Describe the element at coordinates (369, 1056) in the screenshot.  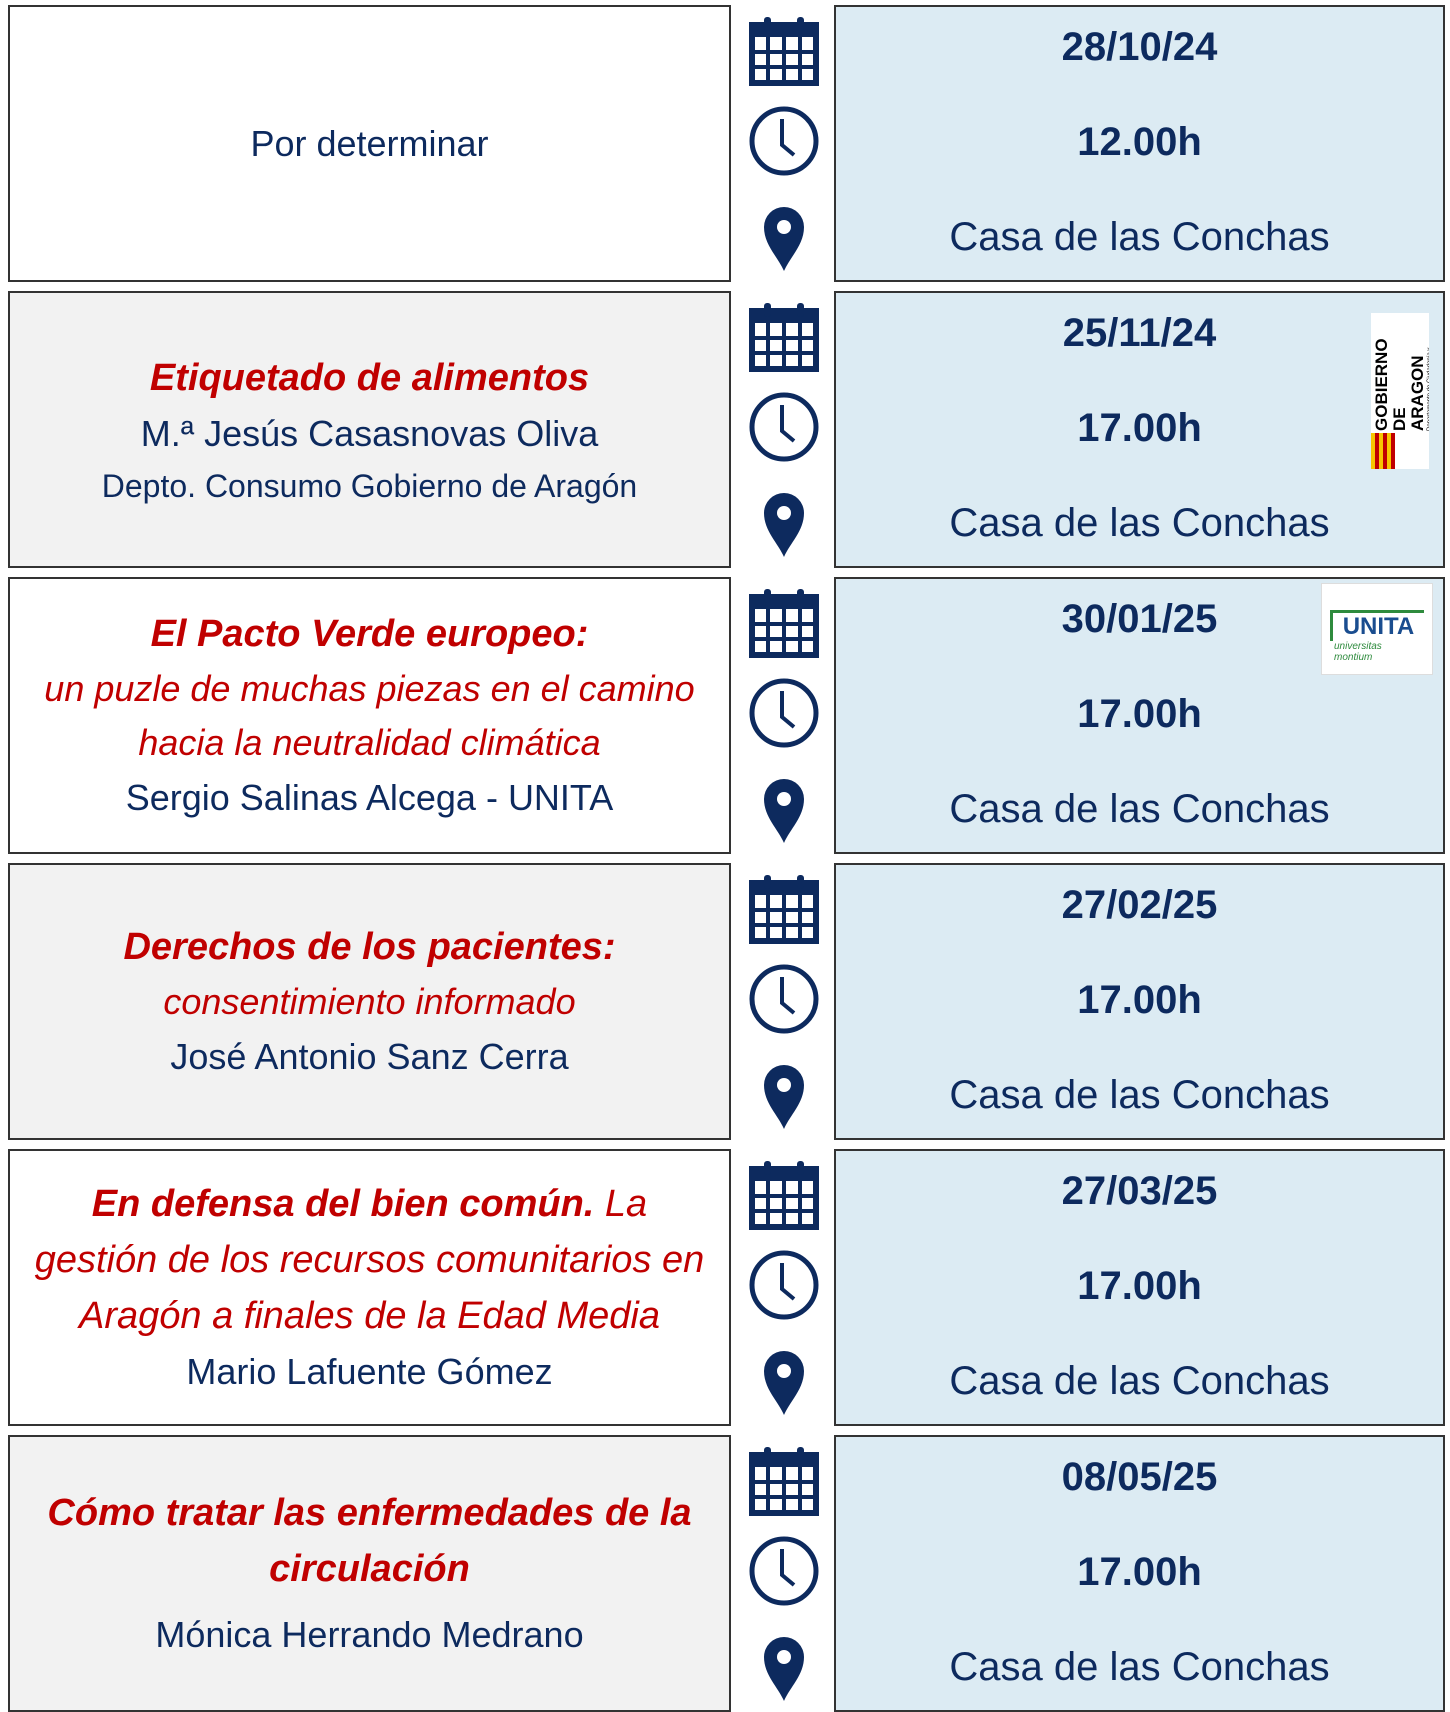
I see `speaker: José Antonio Sanz Cerra` at that location.